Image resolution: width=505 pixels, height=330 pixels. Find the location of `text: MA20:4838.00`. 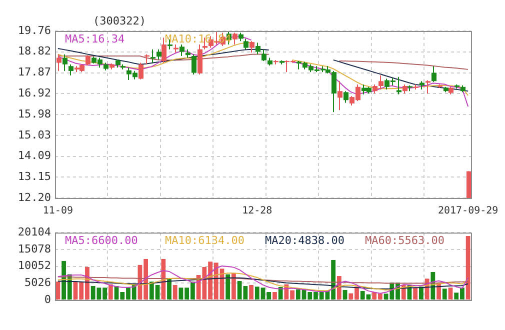

text: MA20:4838.00 is located at coordinates (304, 240).